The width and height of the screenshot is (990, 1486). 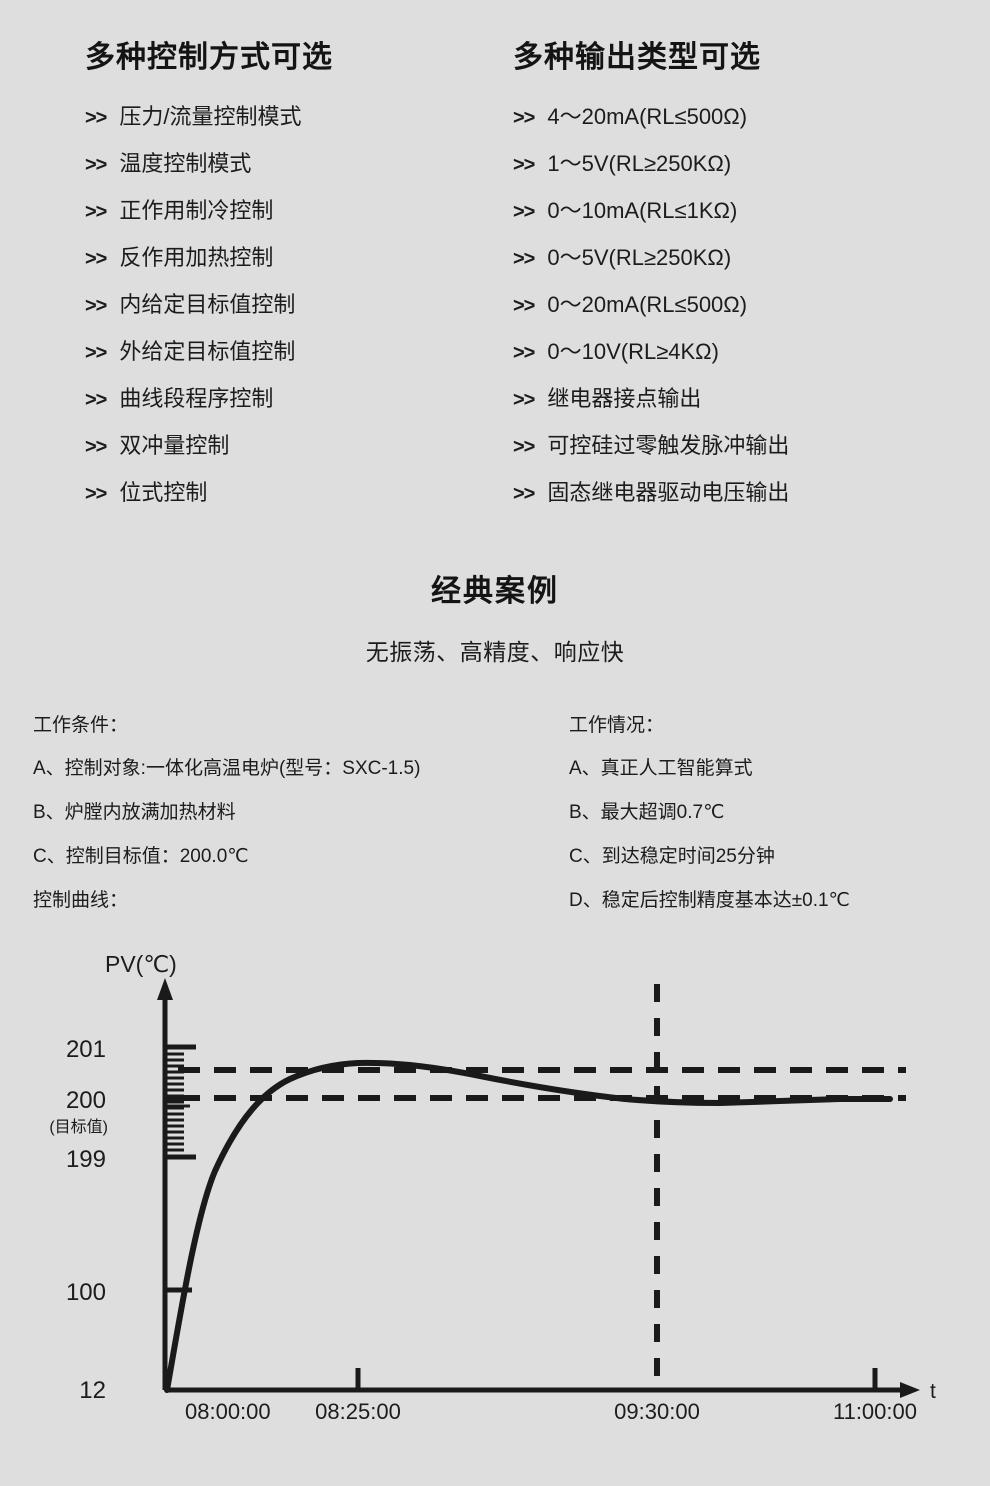 What do you see at coordinates (134, 812) in the screenshot?
I see `work-condition-item: B、炉膛内放满加热材料` at bounding box center [134, 812].